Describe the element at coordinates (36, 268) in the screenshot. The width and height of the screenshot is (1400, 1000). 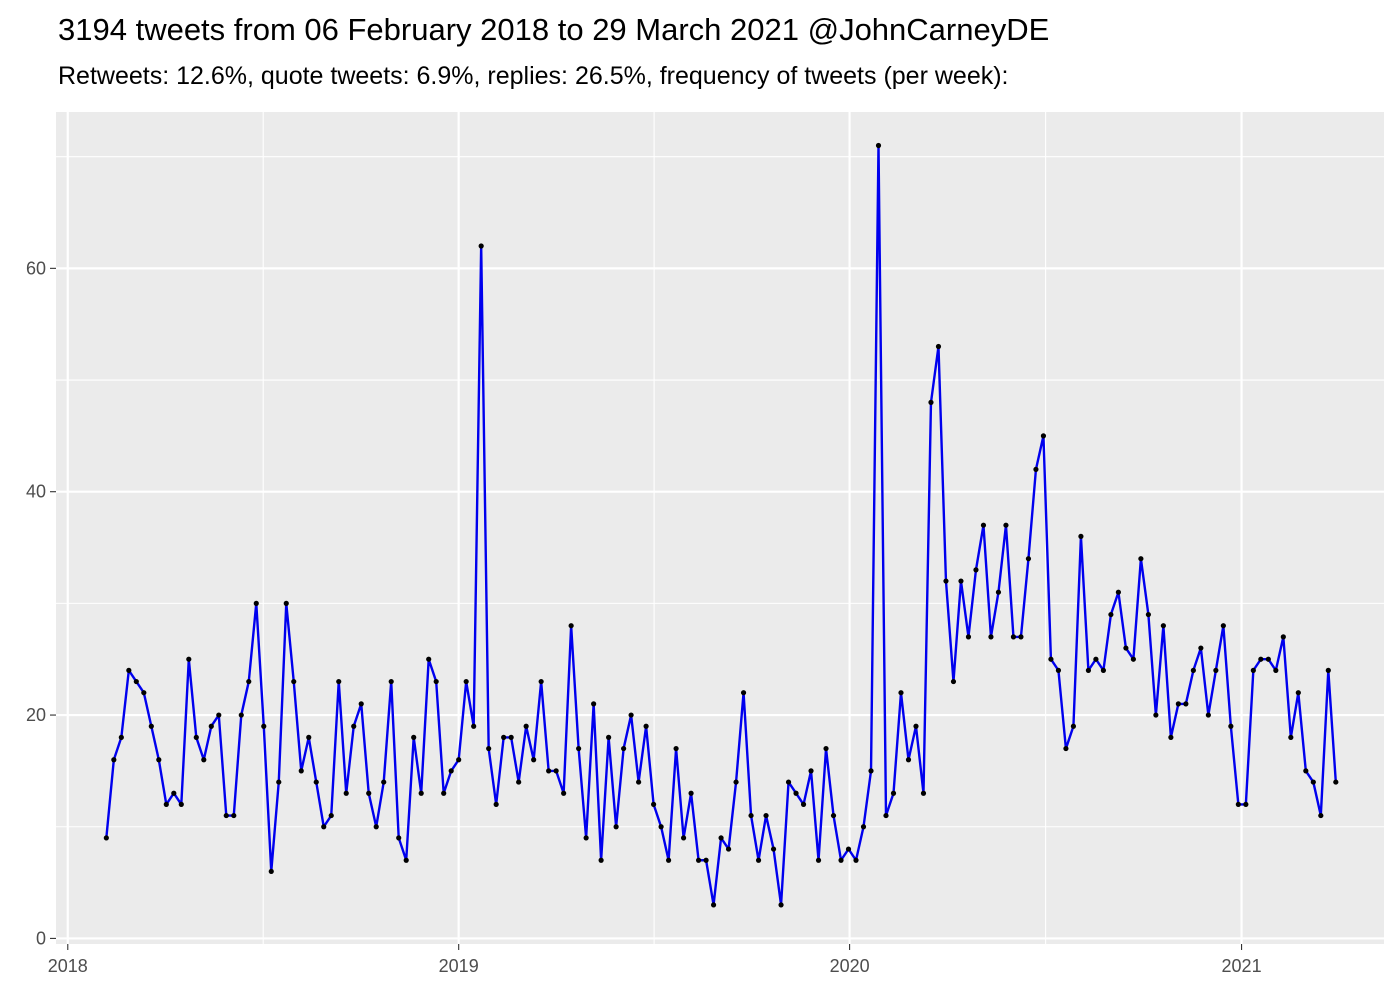
I see `y-tick-label: 60` at that location.